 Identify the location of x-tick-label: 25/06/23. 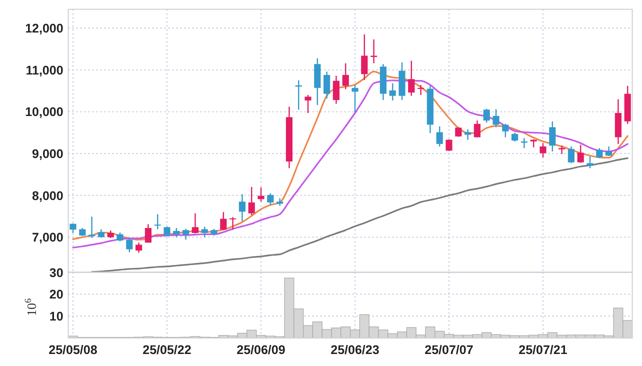
(355, 350).